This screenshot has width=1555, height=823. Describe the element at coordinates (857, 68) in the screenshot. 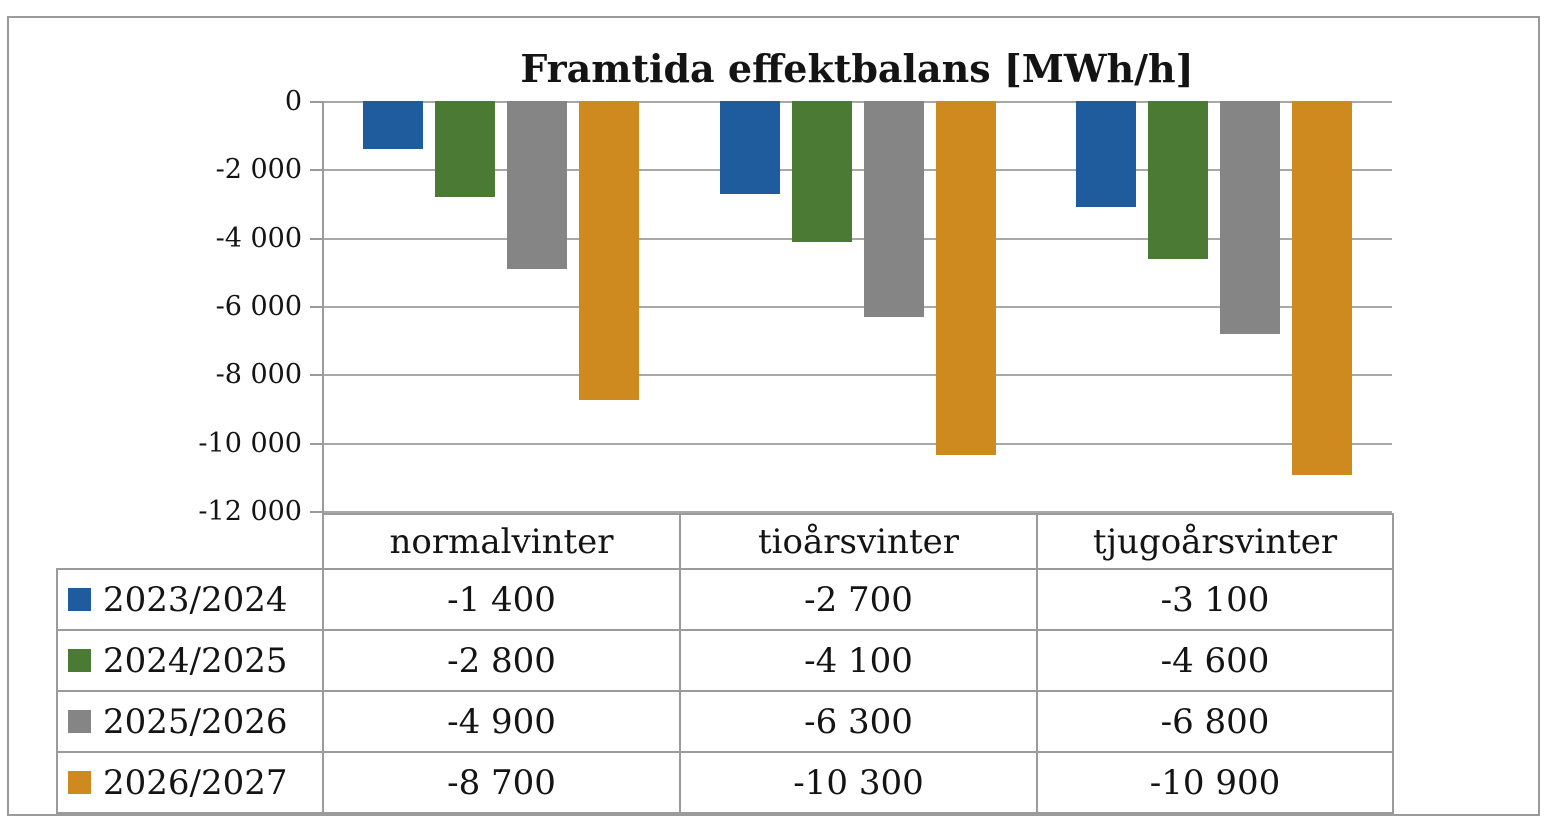

I see `chart-title: Framtida effektbalans [MWh/h]` at that location.